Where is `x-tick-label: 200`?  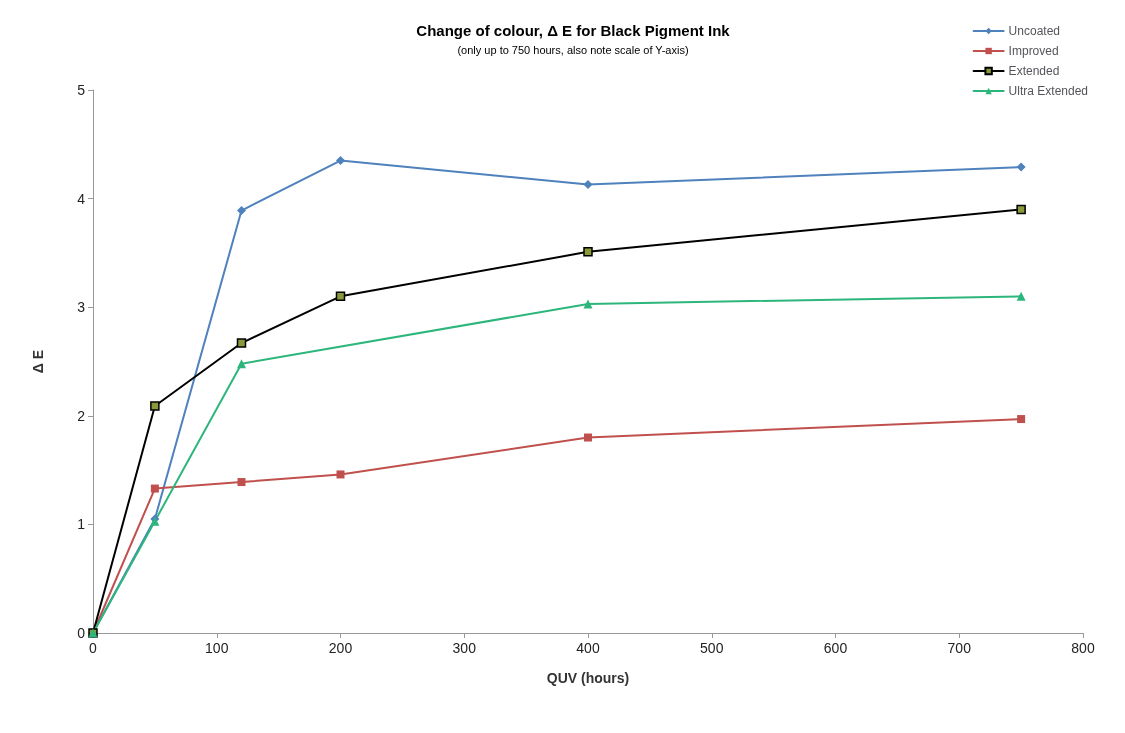
x-tick-label: 200 is located at coordinates (340, 648).